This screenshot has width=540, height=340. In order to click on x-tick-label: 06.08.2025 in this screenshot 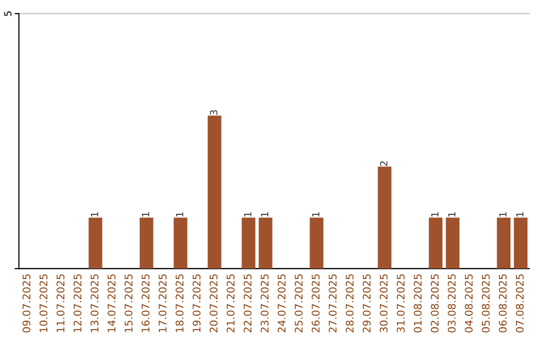, I will do `click(502, 303)`.